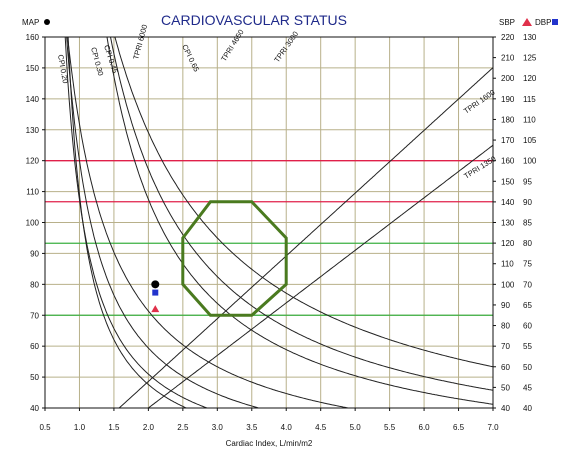 Image resolution: width=565 pixels, height=465 pixels. I want to click on sbp-tick-label: 170, so click(508, 140).